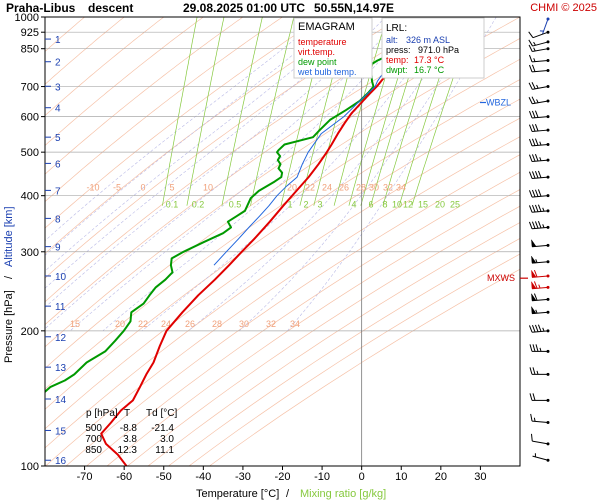 The height and width of the screenshot is (500, 600). Describe the element at coordinates (305, 205) in the screenshot. I see `mixing-ratio-label: 2` at that location.